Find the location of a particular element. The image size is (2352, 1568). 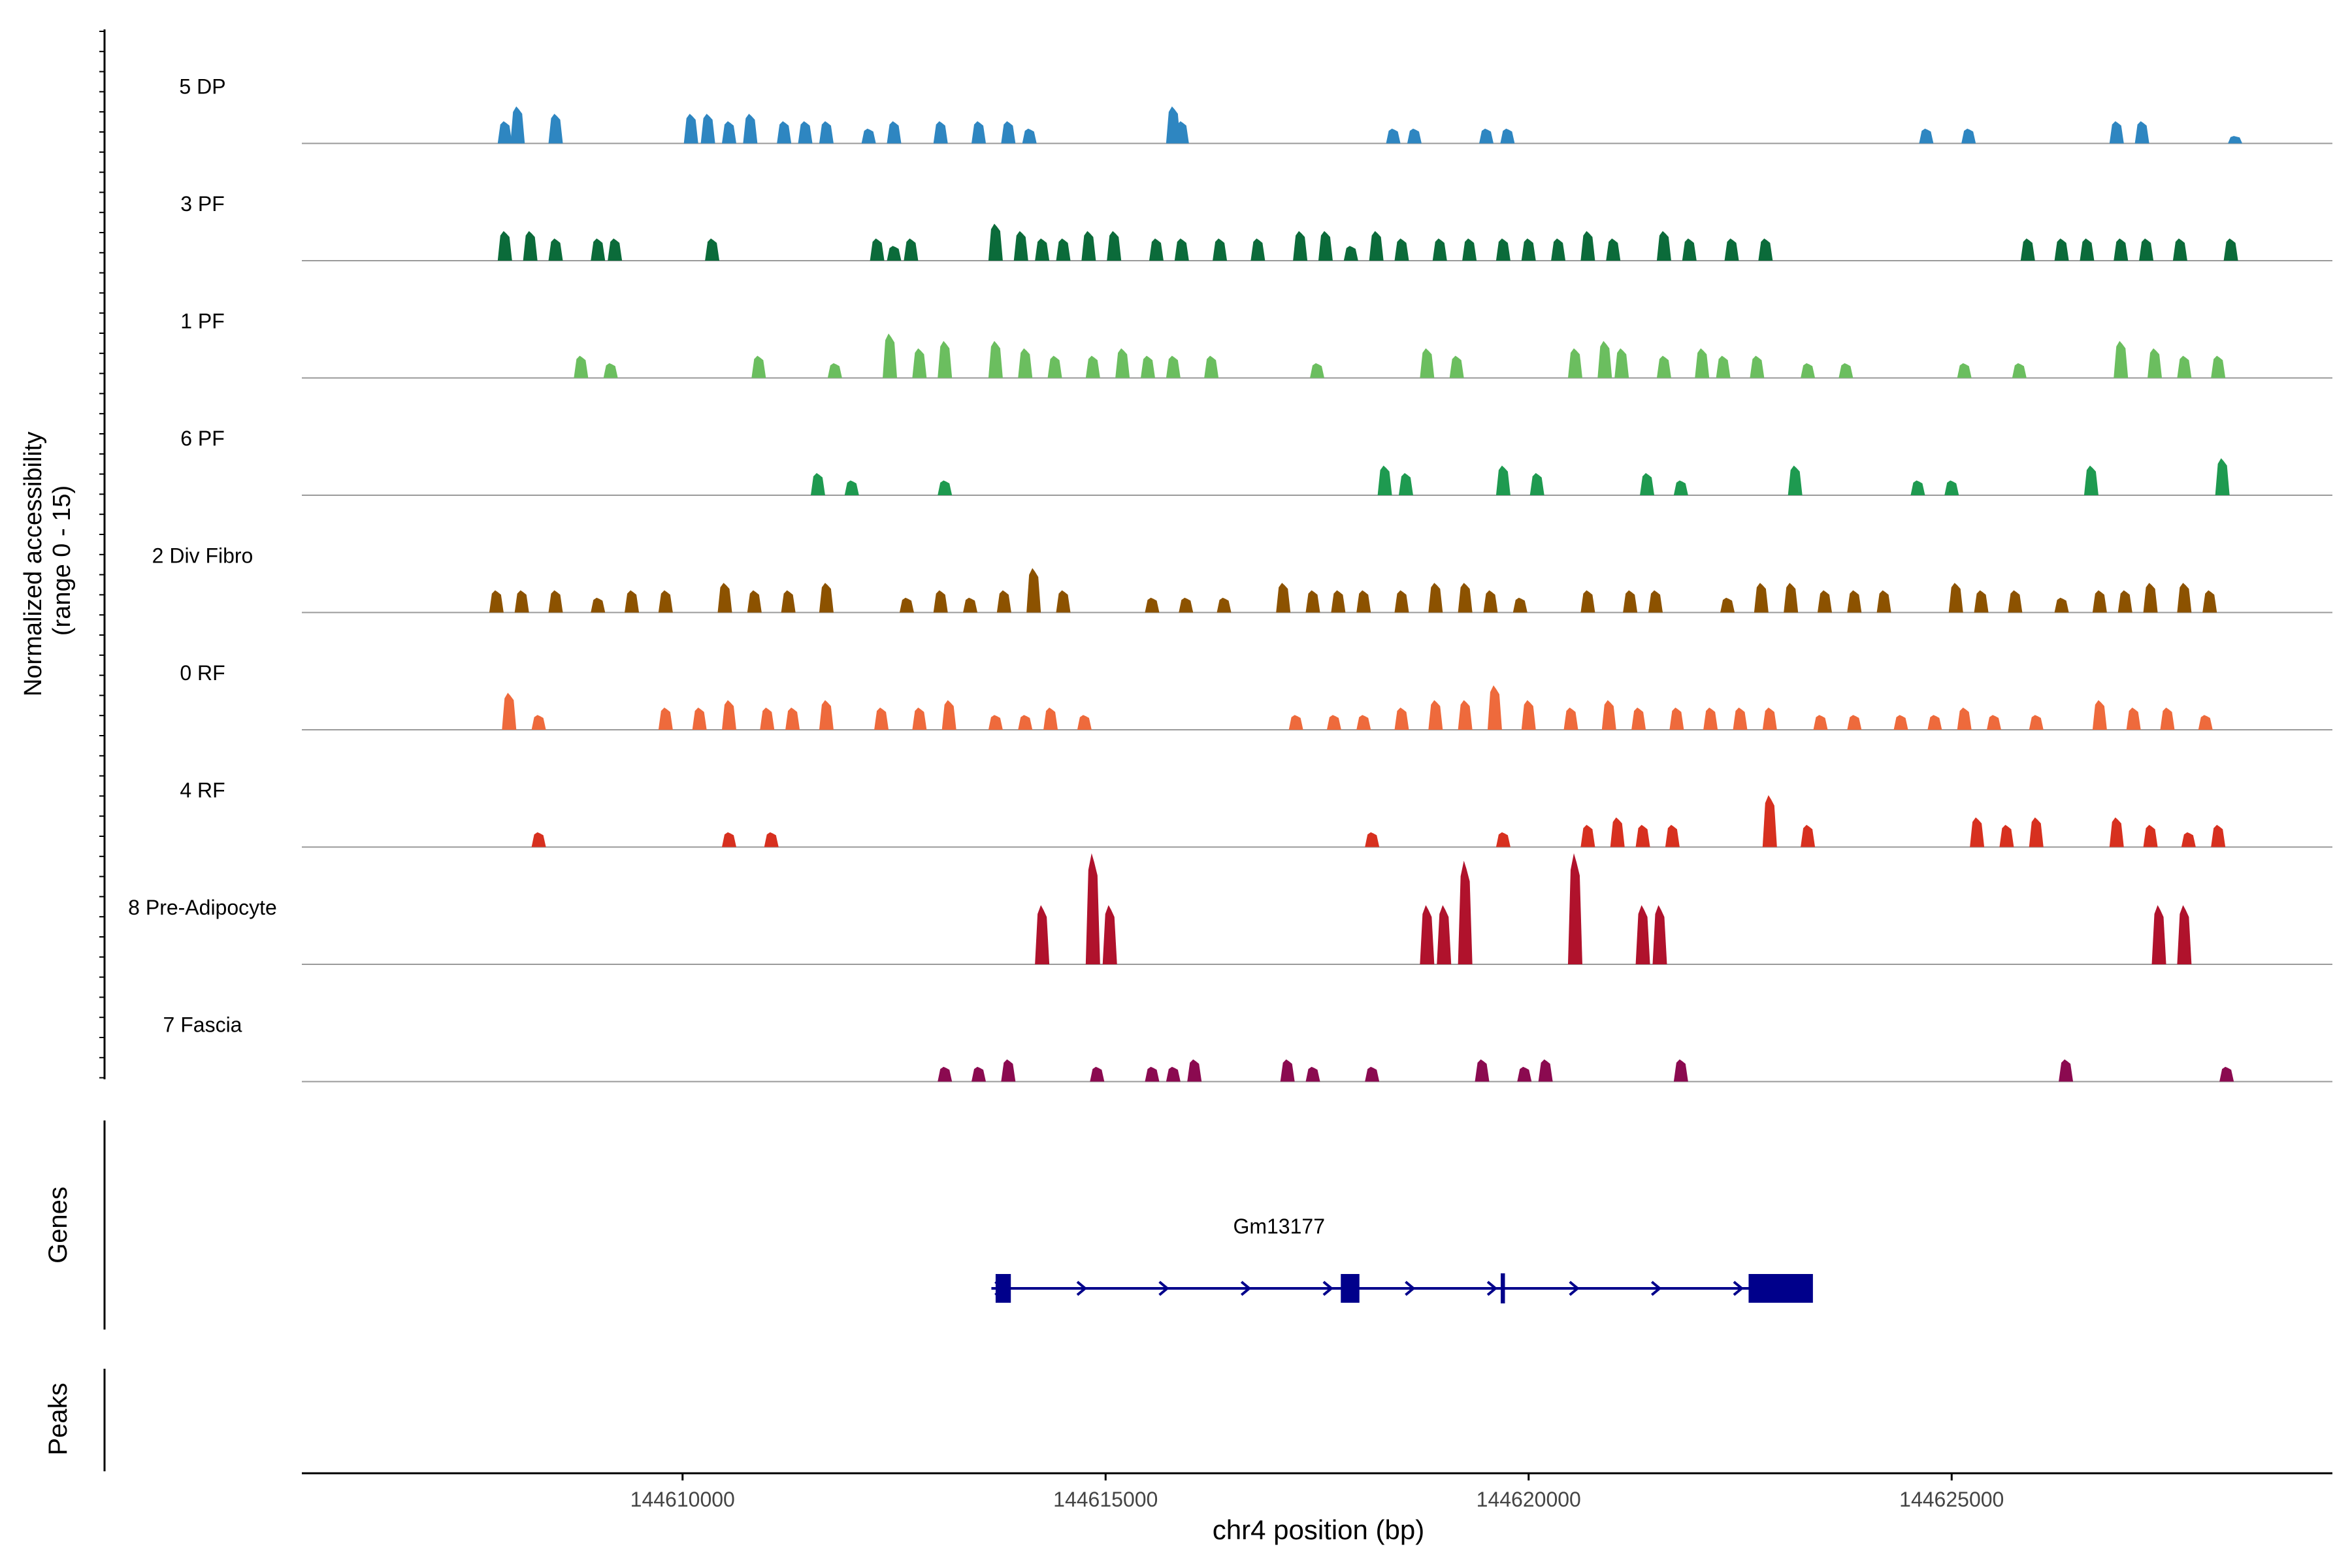

track-label: 0 RF is located at coordinates (202, 673).